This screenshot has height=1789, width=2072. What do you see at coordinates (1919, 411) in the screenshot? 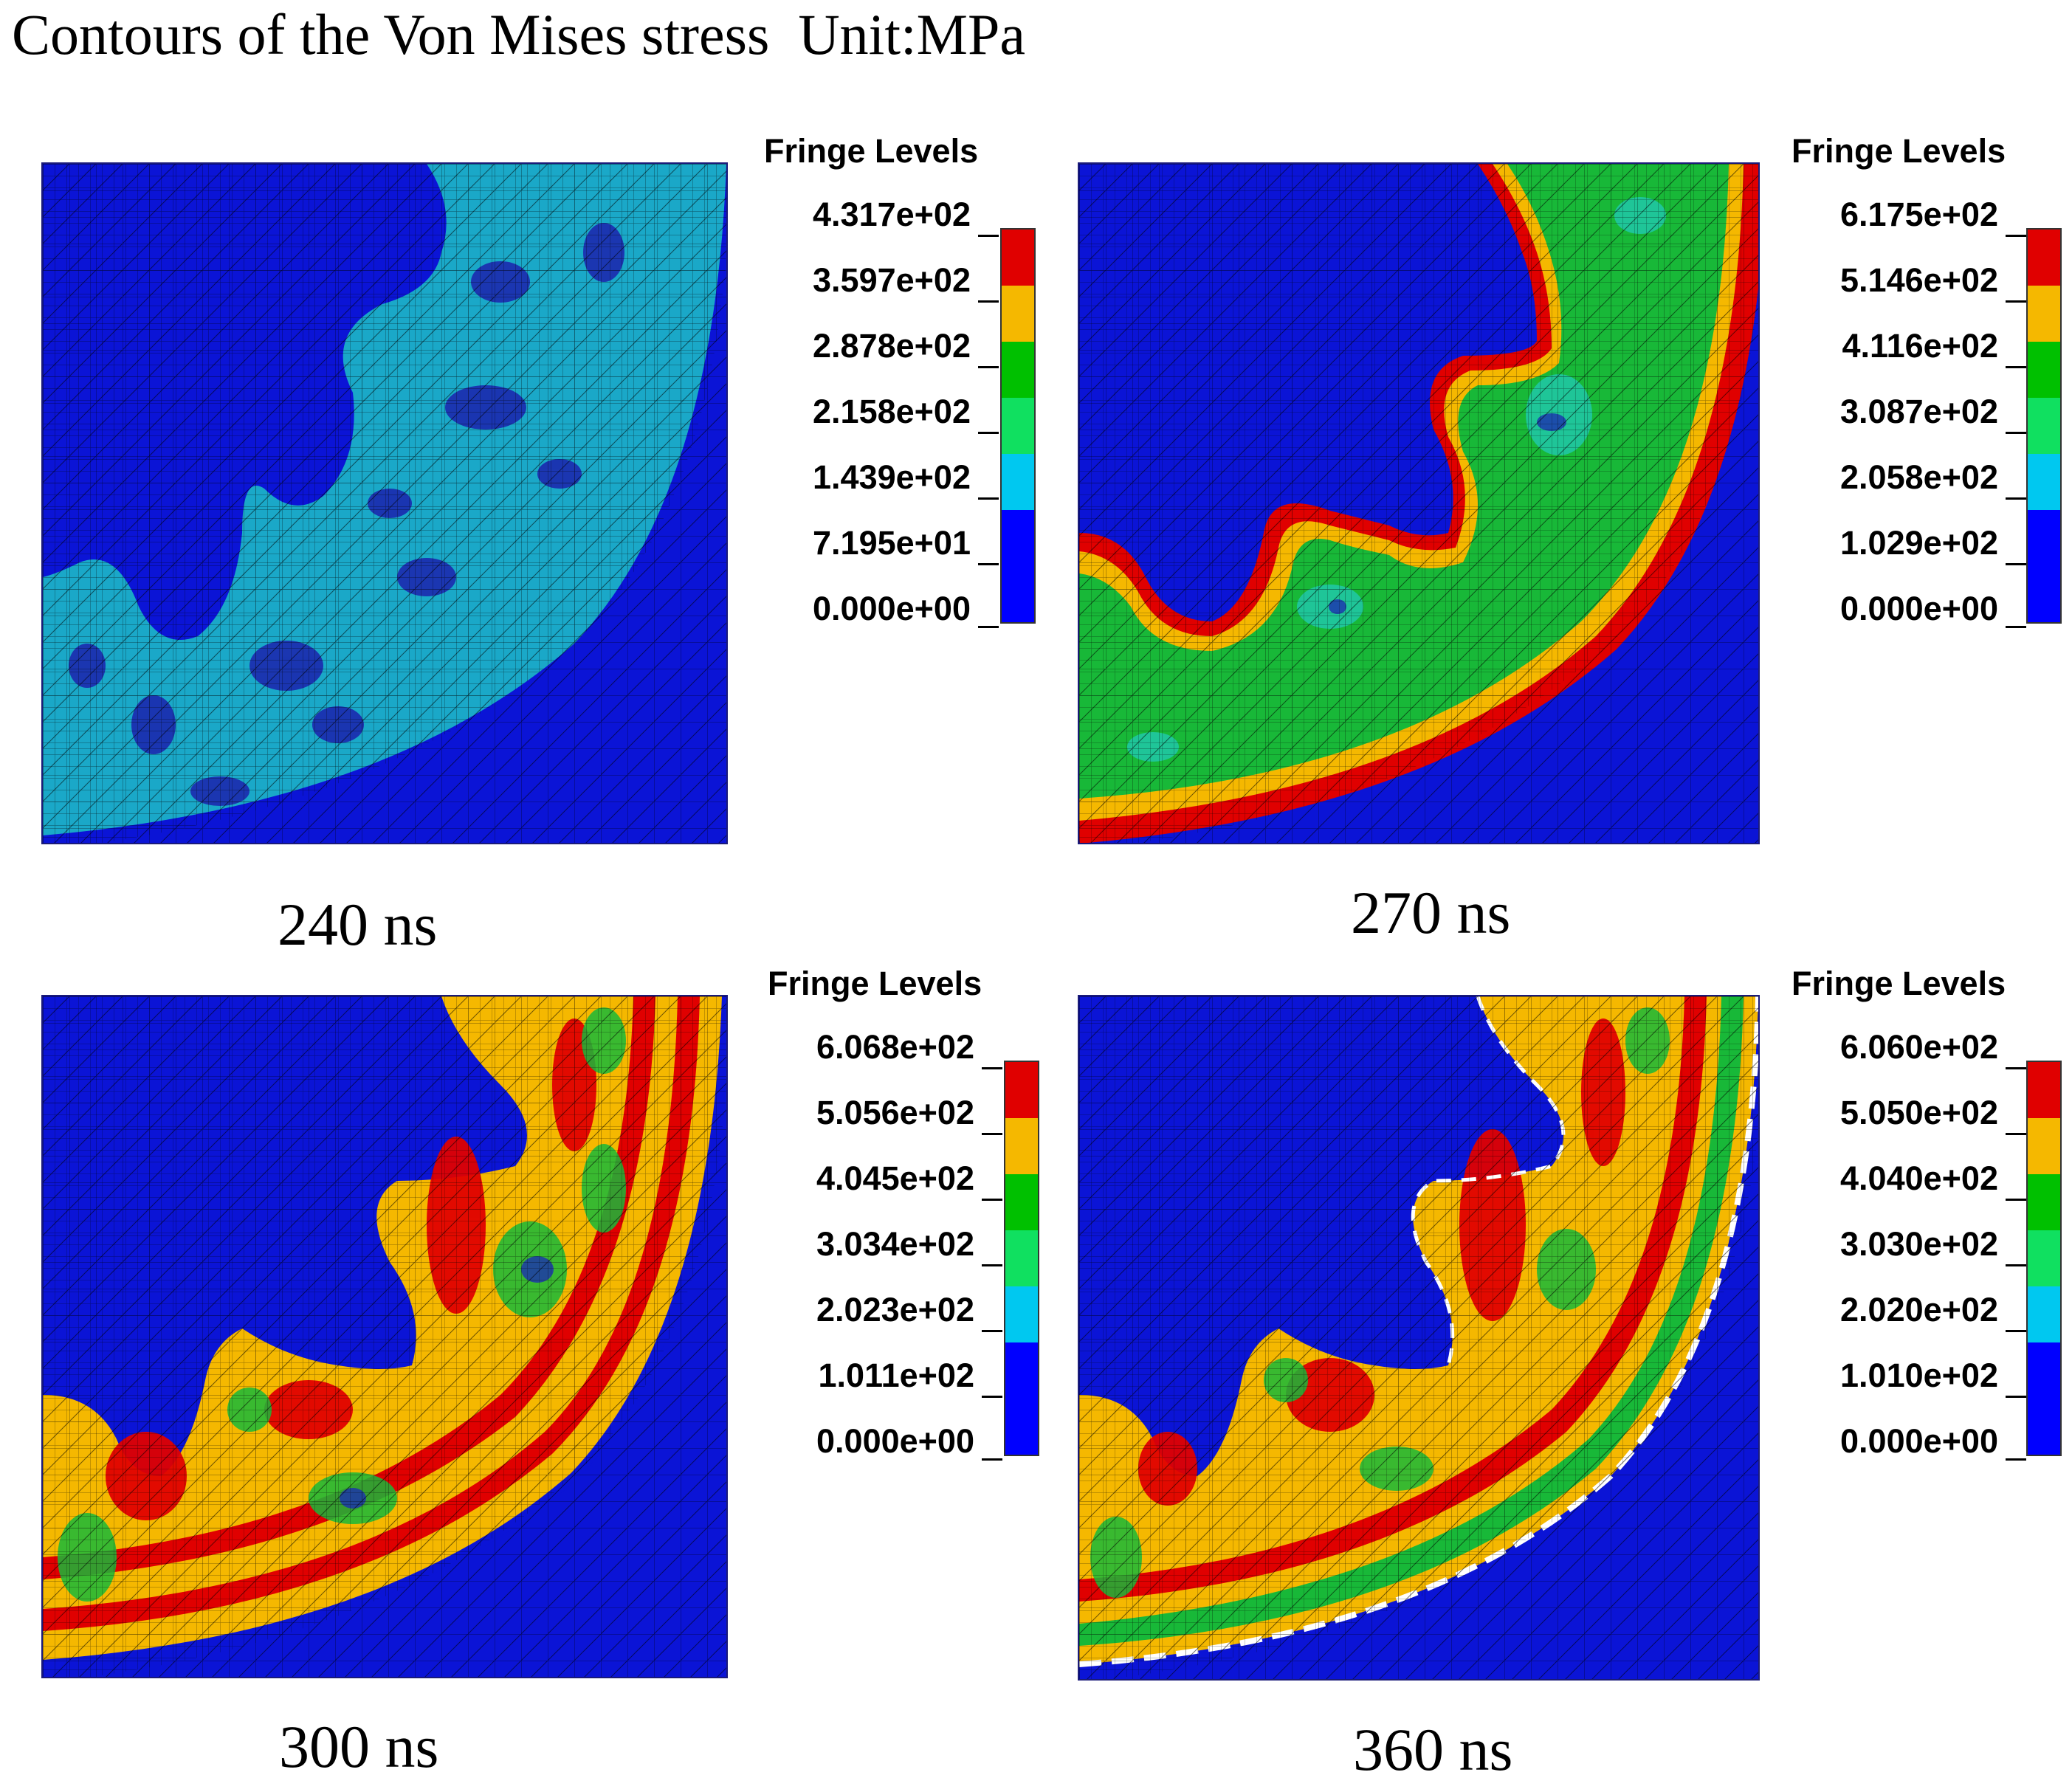
I see `fringe-level-label: 3.087e+02` at bounding box center [1919, 411].